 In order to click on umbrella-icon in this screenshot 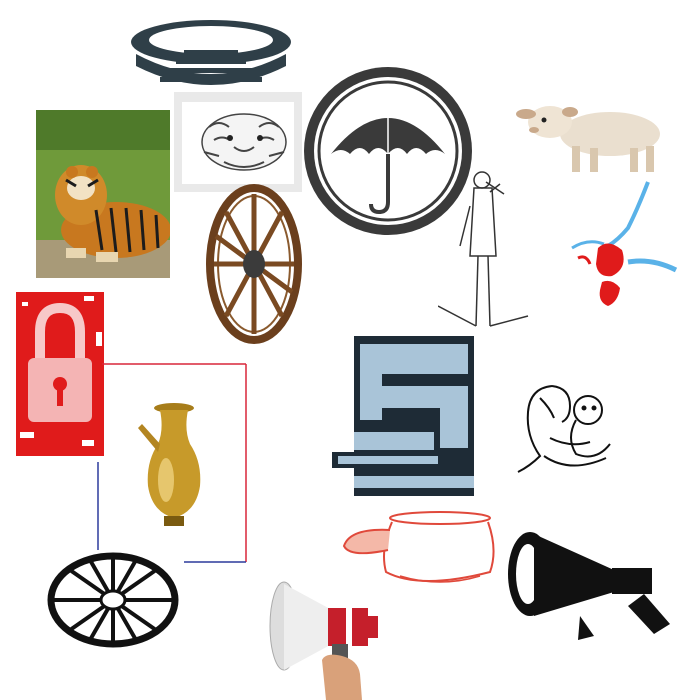, I will do `click(388, 151)`.